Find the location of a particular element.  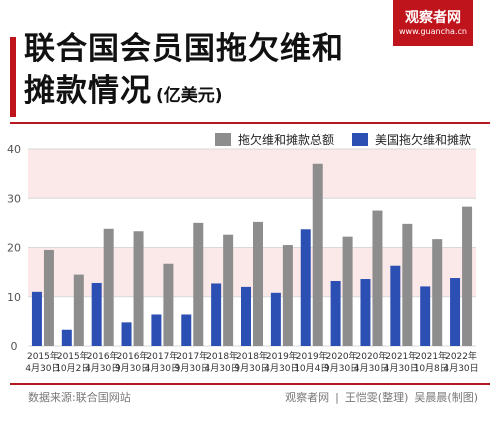

x-tick-date-2: 4月30日 is located at coordinates (102, 368).